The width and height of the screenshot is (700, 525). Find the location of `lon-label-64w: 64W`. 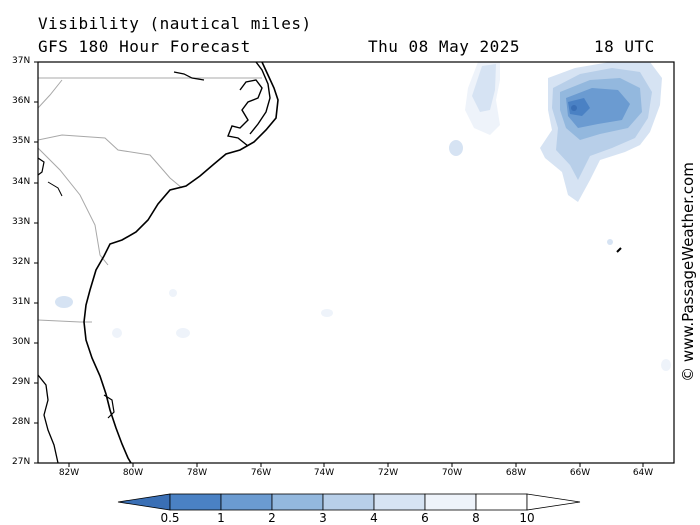

lon-label-64w: 64W is located at coordinates (643, 473).